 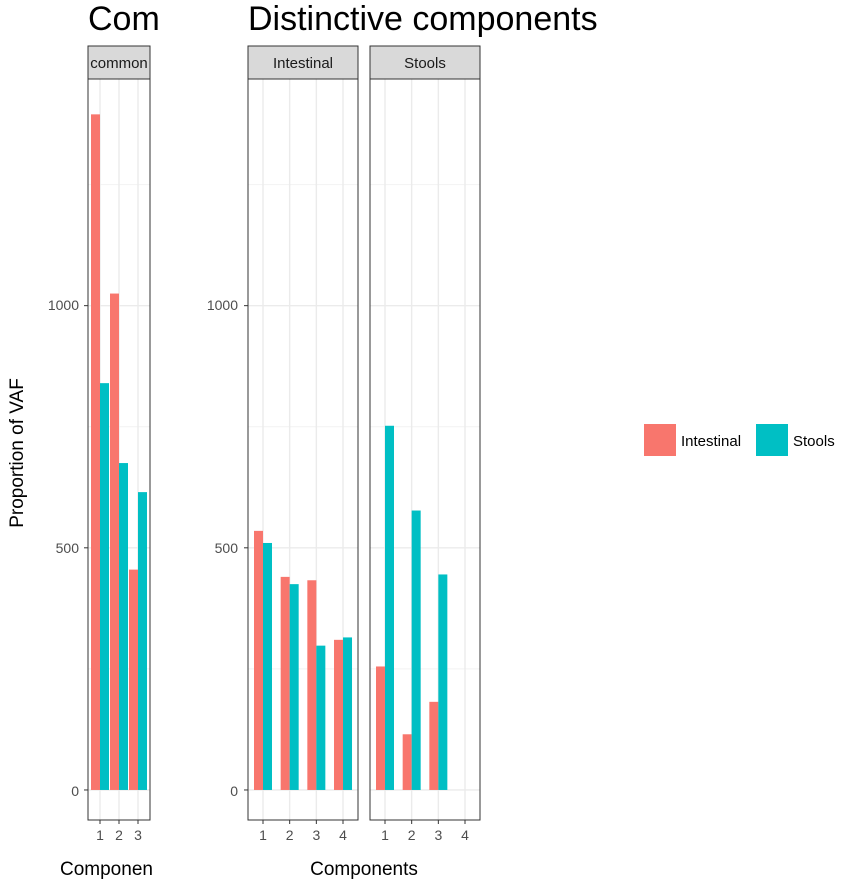 I want to click on y-axis-label: Proportion of VAF, so click(x=17, y=453).